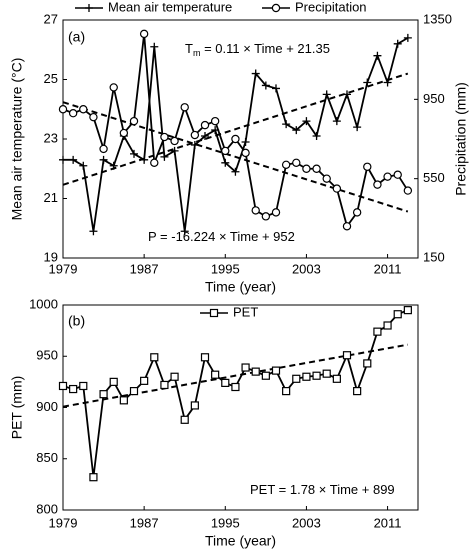  What do you see at coordinates (47, 508) in the screenshot?
I see `y-tick-label: 800` at bounding box center [47, 508].